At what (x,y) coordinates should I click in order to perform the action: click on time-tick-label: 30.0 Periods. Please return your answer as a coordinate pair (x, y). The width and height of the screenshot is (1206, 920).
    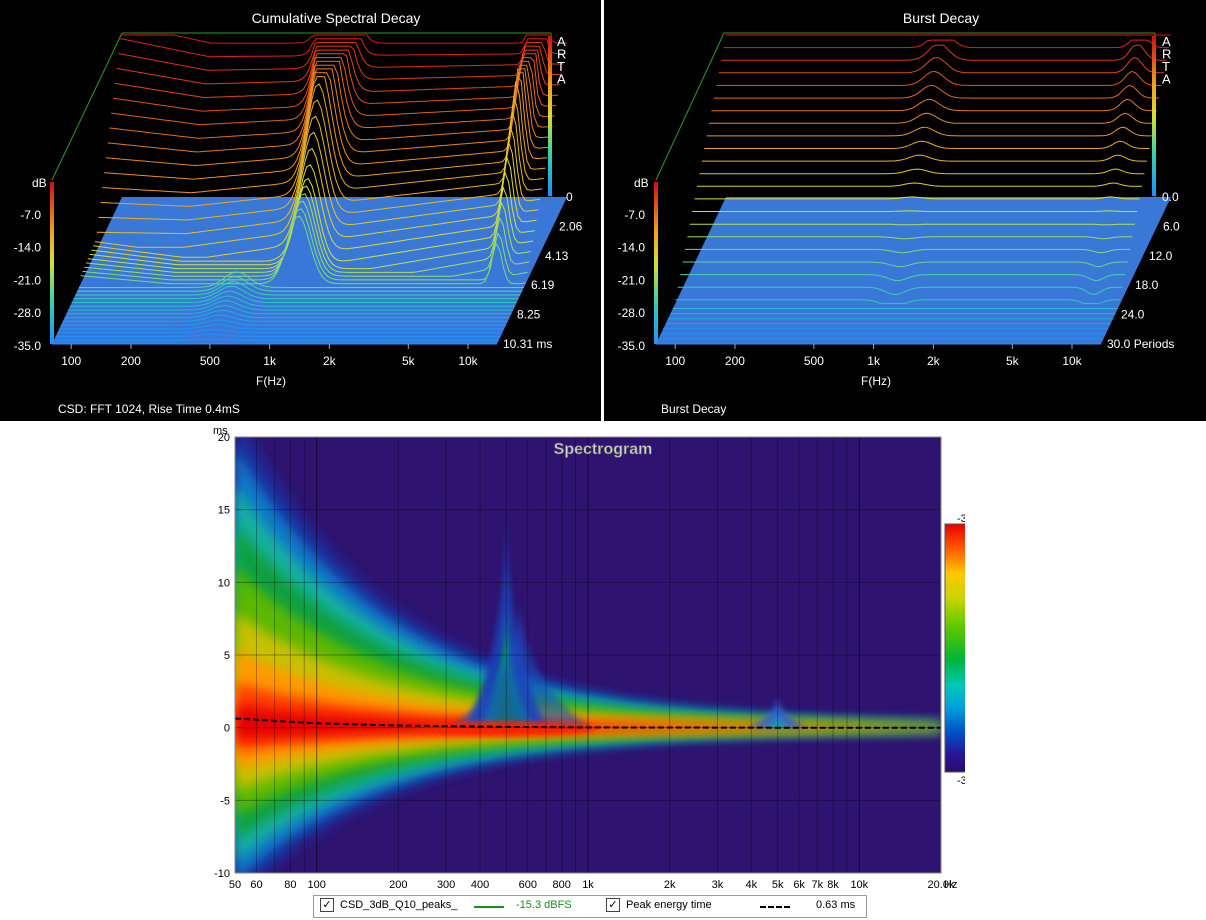
    Looking at the image, I should click on (1140, 344).